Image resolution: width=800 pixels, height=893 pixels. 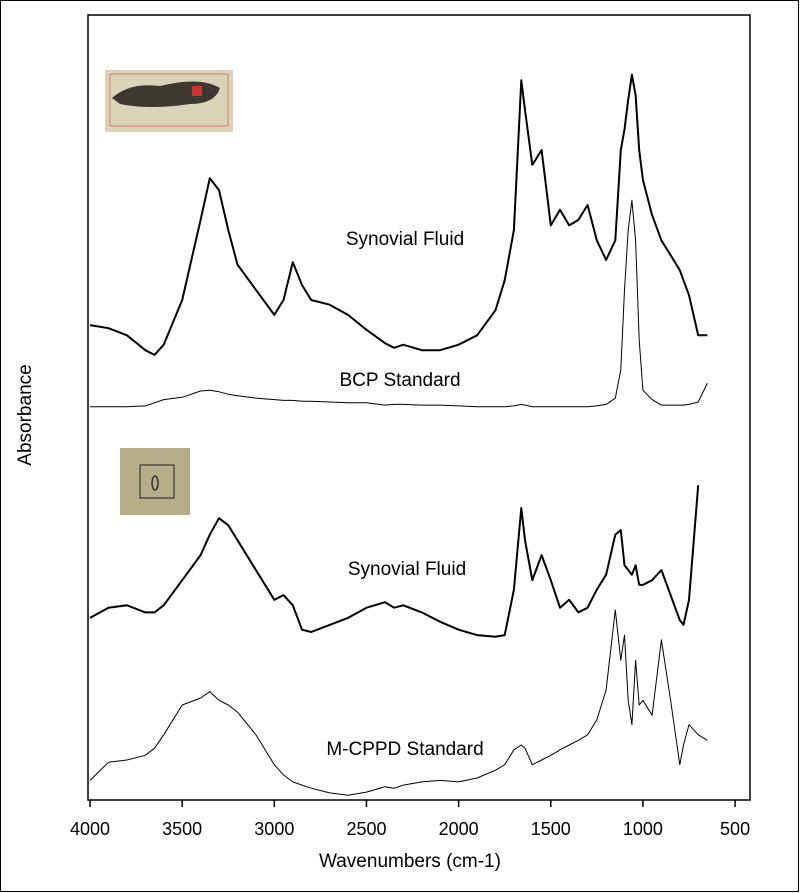 I want to click on x-tick-label: 1000, so click(x=643, y=829).